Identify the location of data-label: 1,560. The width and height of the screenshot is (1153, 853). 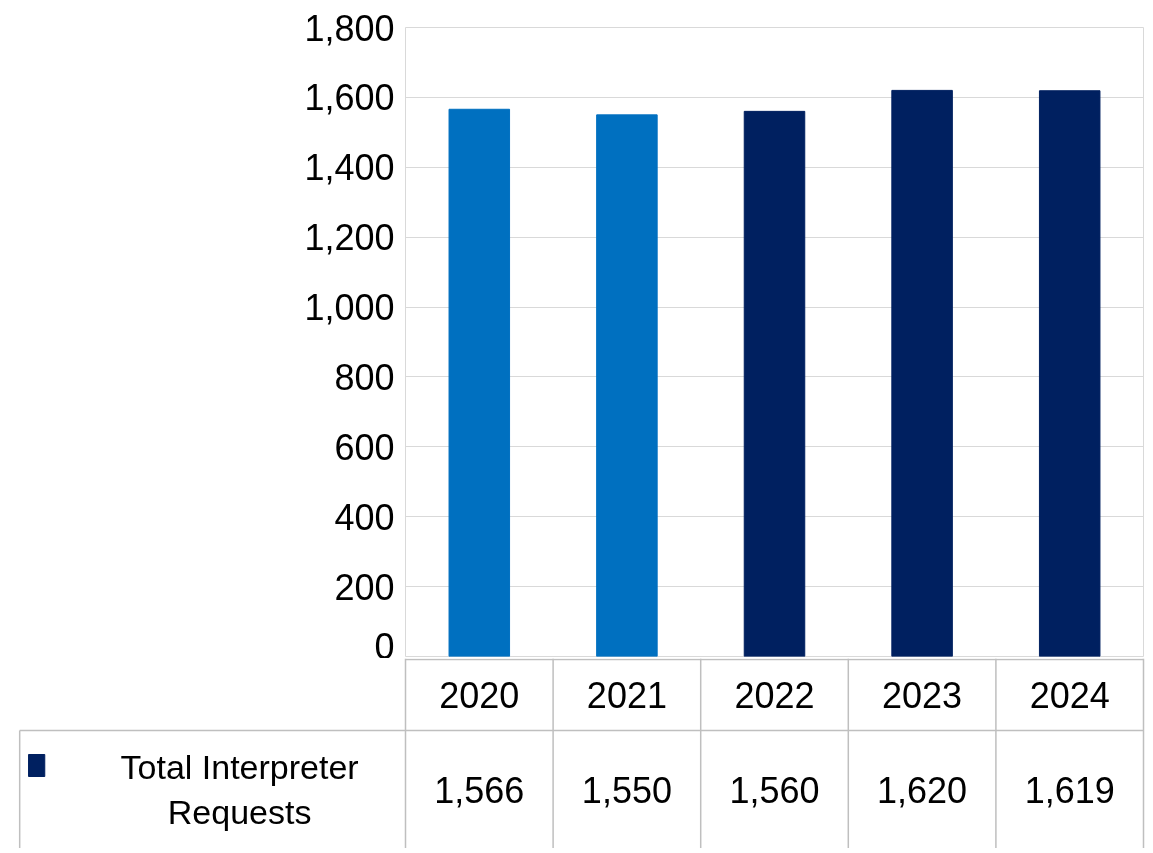
(774, 790).